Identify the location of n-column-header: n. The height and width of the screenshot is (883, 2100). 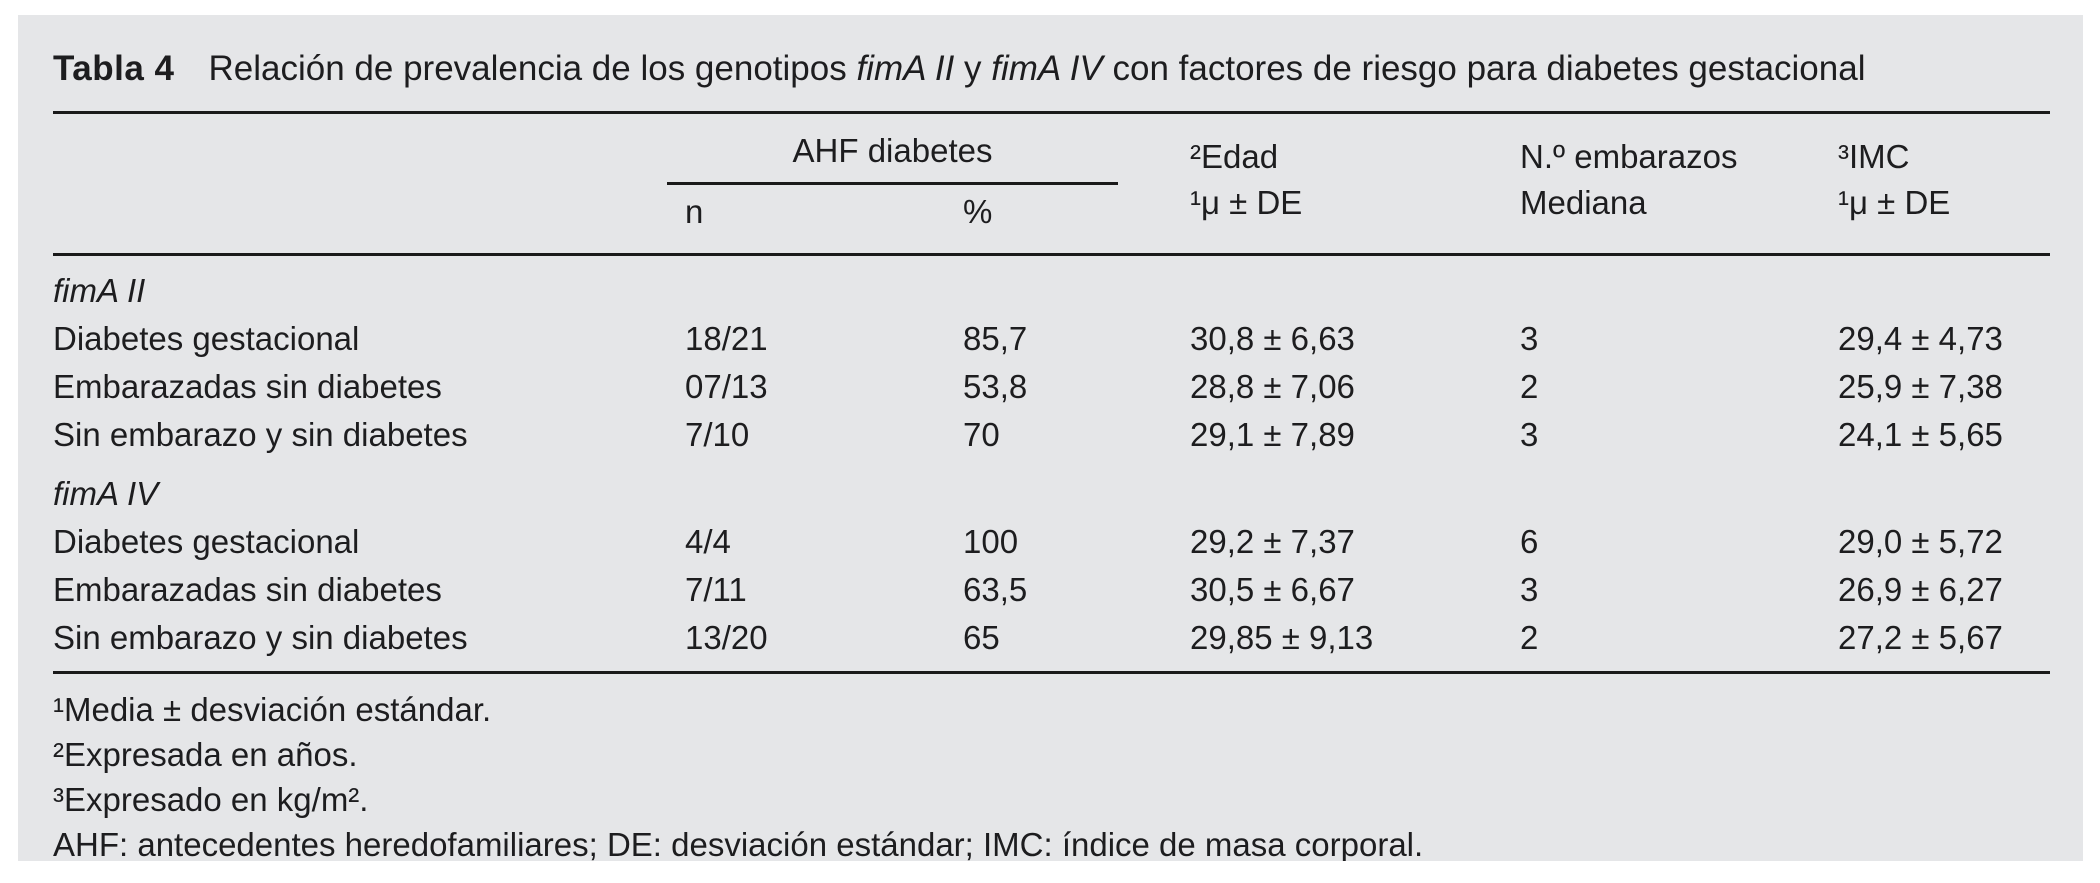
(694, 211).